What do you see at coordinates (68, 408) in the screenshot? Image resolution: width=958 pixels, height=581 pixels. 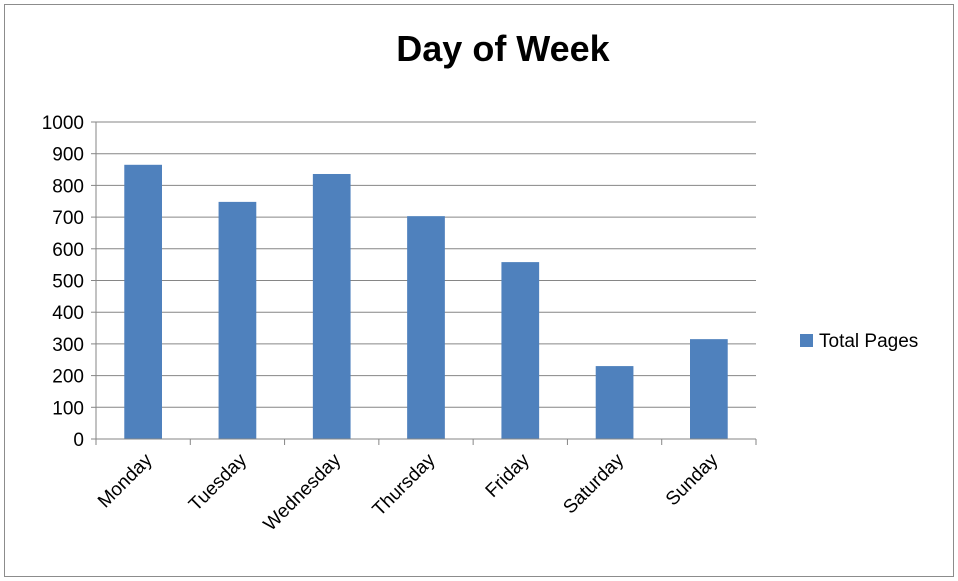 I see `y-tick-label: 100` at bounding box center [68, 408].